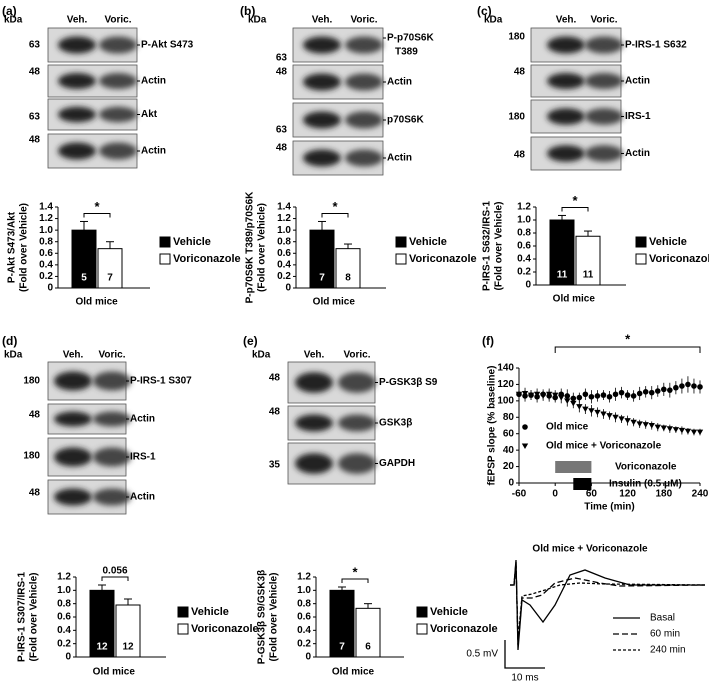 The height and width of the screenshot is (686, 709). What do you see at coordinates (284, 218) in the screenshot?
I see `y-tick-label: 1.2` at bounding box center [284, 218].